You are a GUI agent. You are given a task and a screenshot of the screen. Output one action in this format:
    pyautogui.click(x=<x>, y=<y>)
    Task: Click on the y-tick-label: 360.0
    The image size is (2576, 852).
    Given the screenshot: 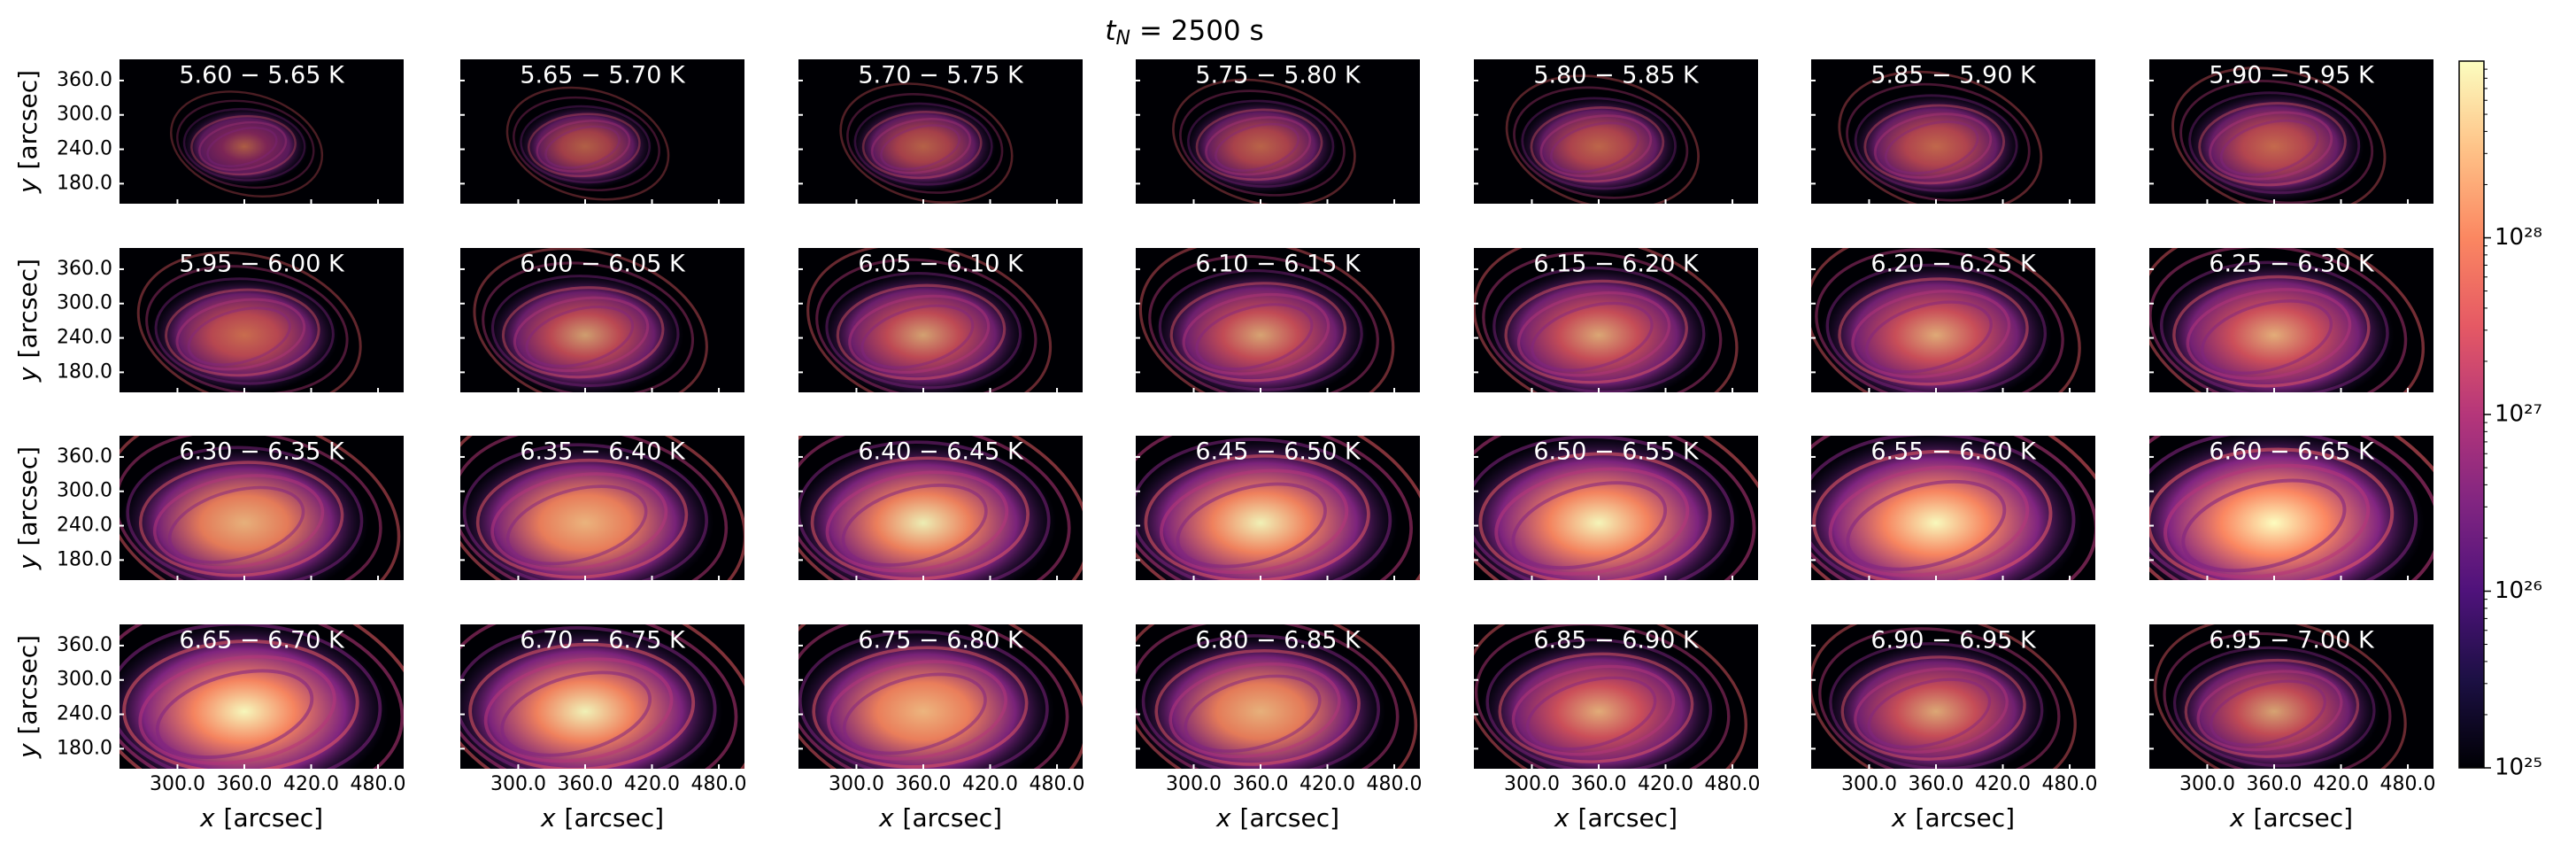 What is the action you would take?
    pyautogui.click(x=84, y=269)
    